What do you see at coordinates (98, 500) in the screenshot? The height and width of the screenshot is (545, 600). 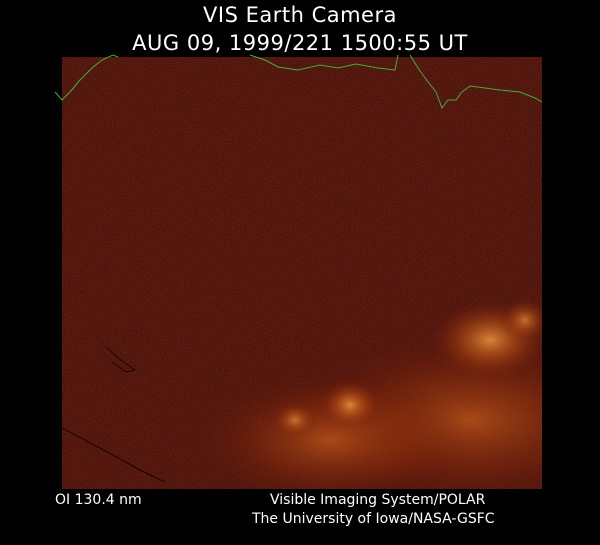 I see `wavelength-label: OI 130.4 nm` at bounding box center [98, 500].